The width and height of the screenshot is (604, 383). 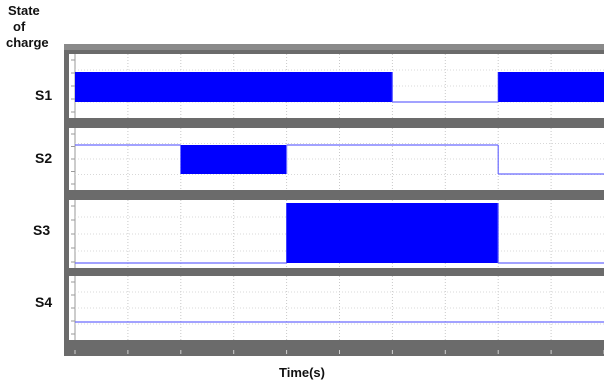 I want to click on x-axis-title: Time(s), so click(x=302, y=372).